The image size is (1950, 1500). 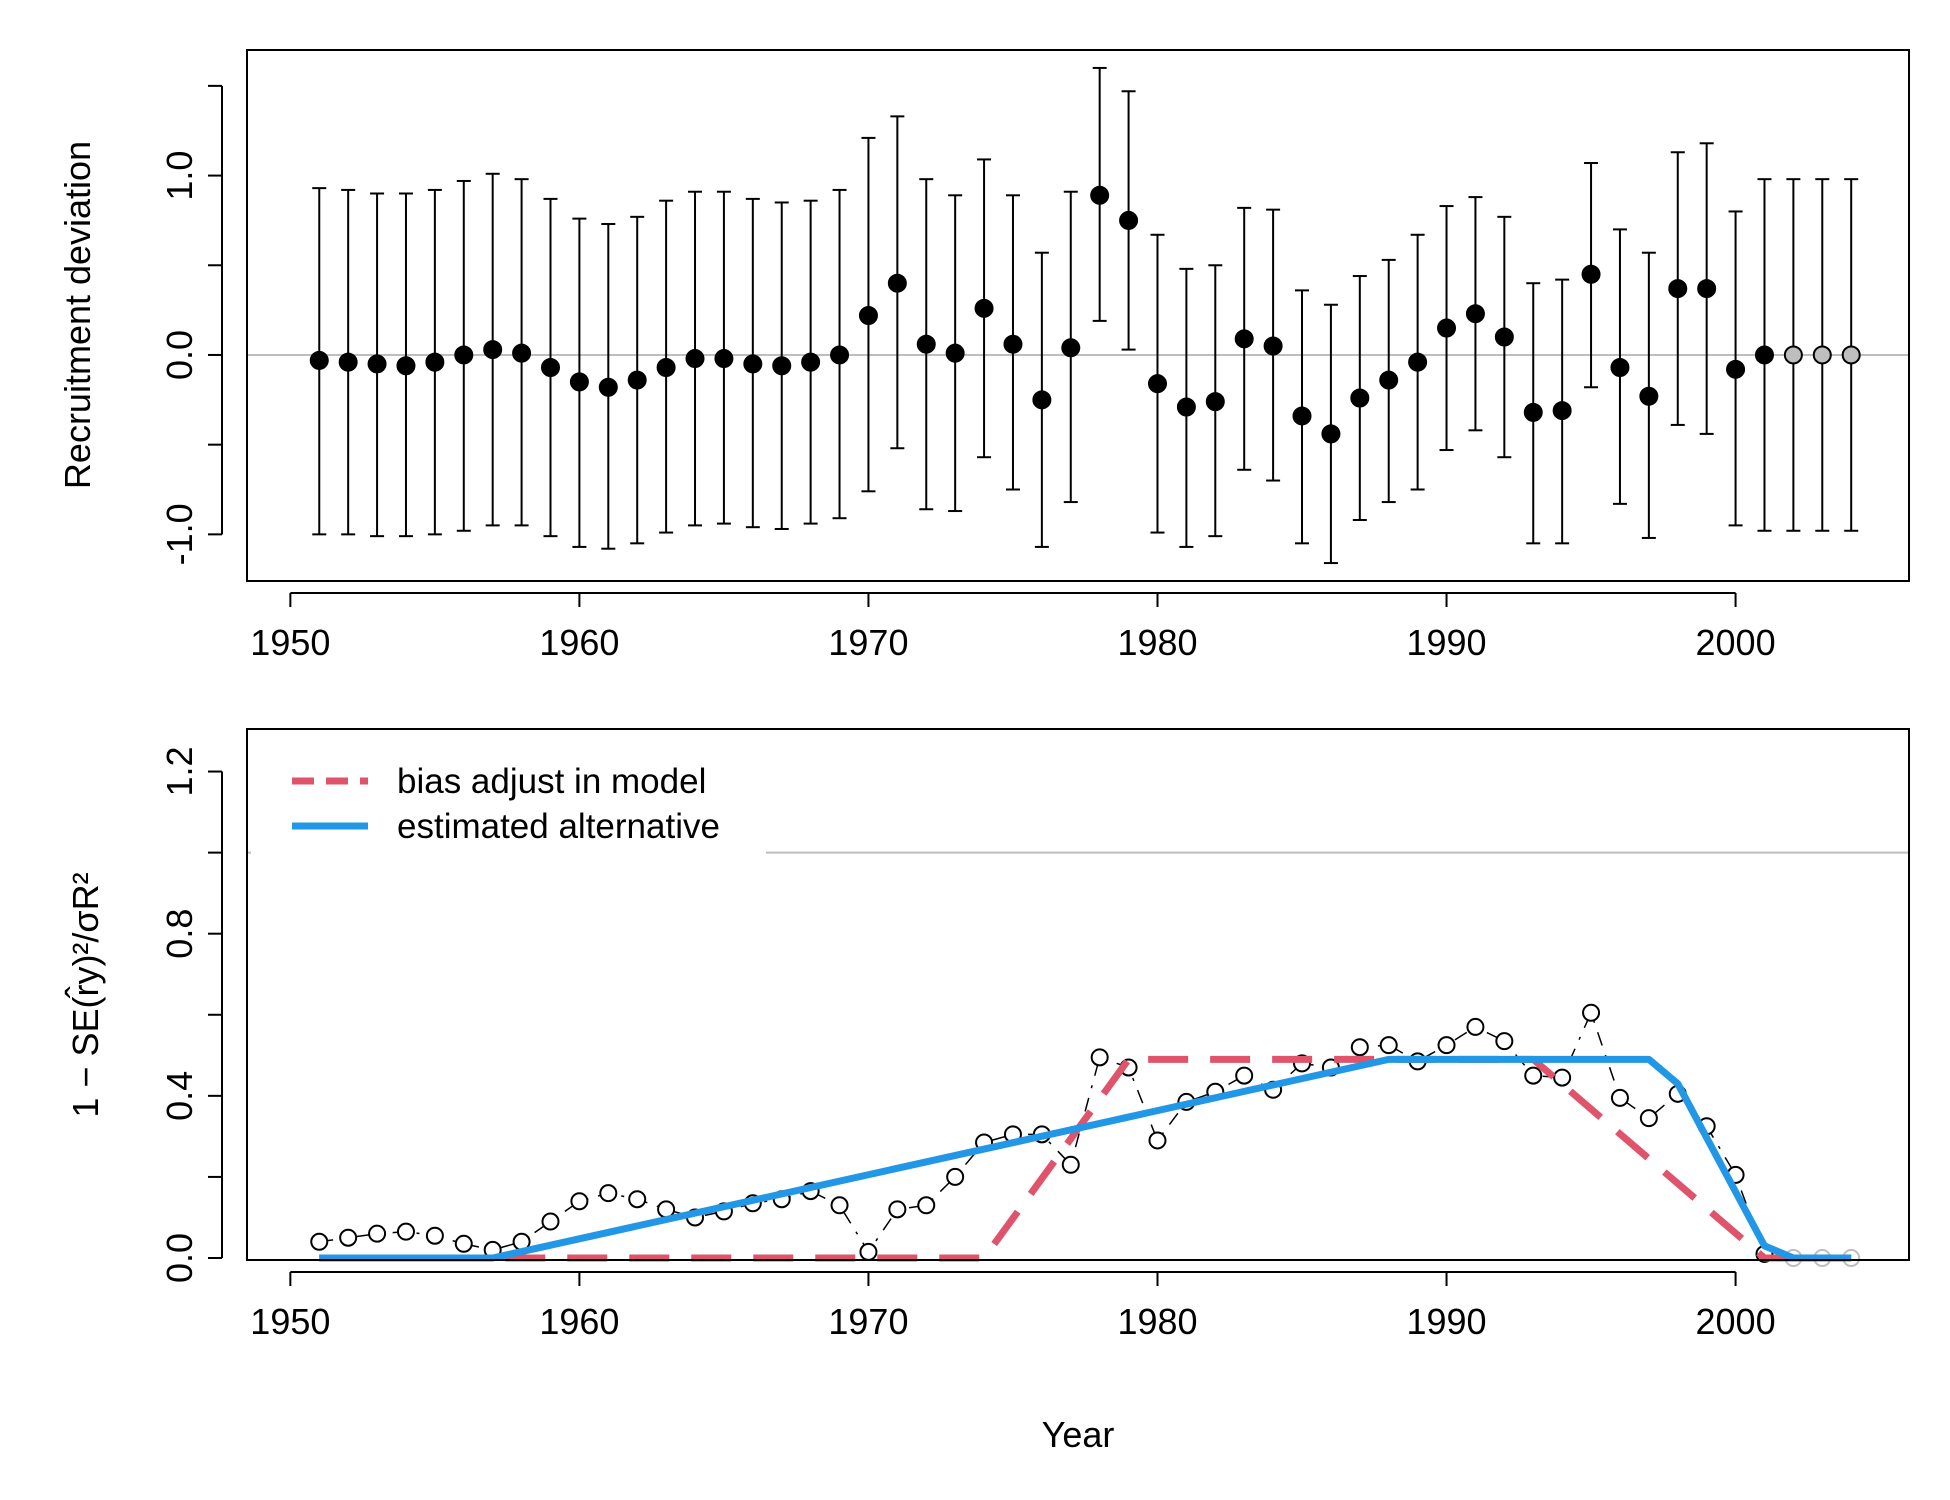 I want to click on y-axis-label: 1 − SE(r̂y)²/σR², so click(x=84, y=994).